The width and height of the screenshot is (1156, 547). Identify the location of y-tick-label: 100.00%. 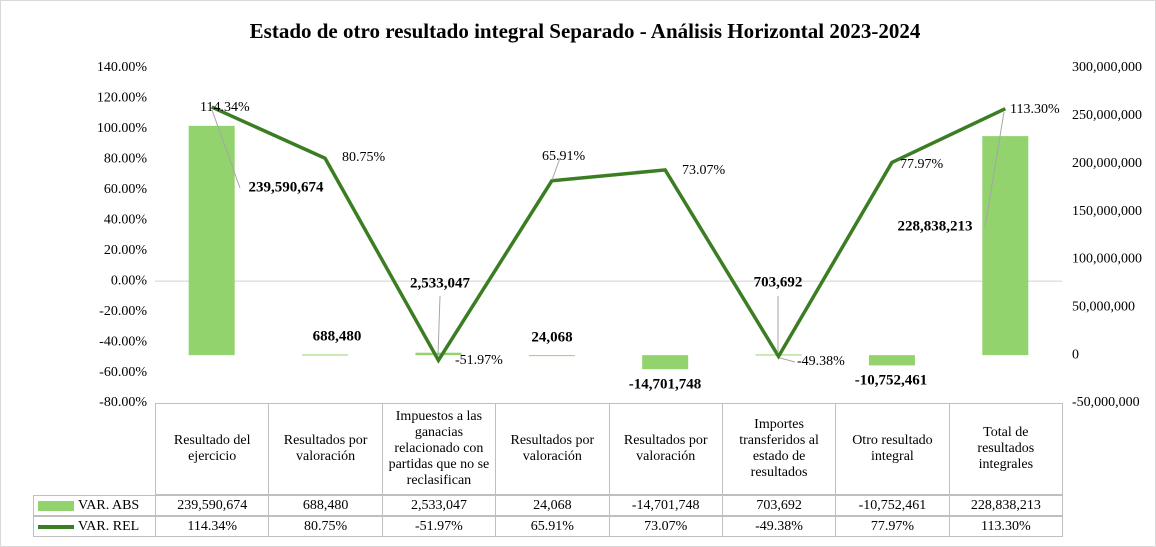
(122, 128).